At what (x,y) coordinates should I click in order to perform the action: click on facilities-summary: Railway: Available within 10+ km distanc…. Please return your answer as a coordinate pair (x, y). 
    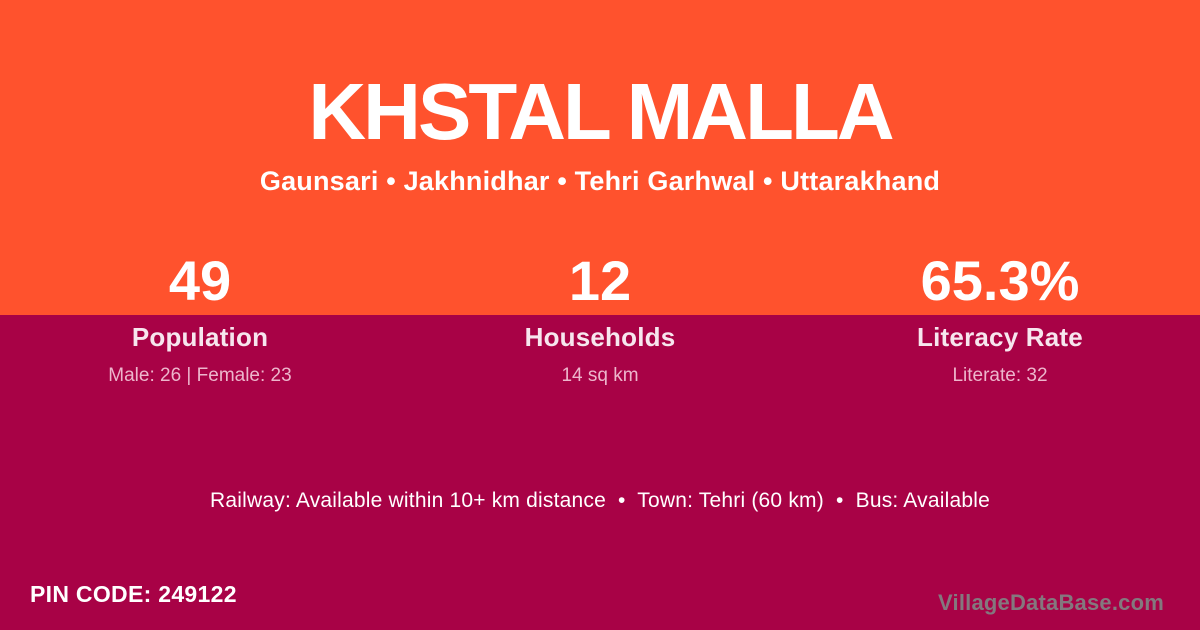
    Looking at the image, I should click on (600, 500).